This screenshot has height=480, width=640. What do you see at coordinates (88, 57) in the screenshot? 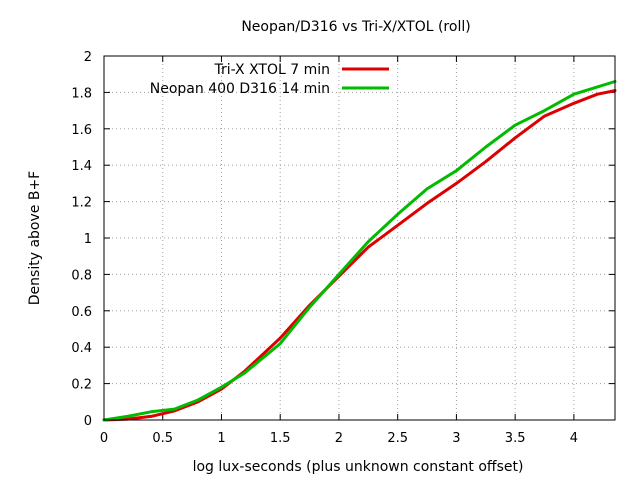
I see `y-tick-label: 2` at bounding box center [88, 57].